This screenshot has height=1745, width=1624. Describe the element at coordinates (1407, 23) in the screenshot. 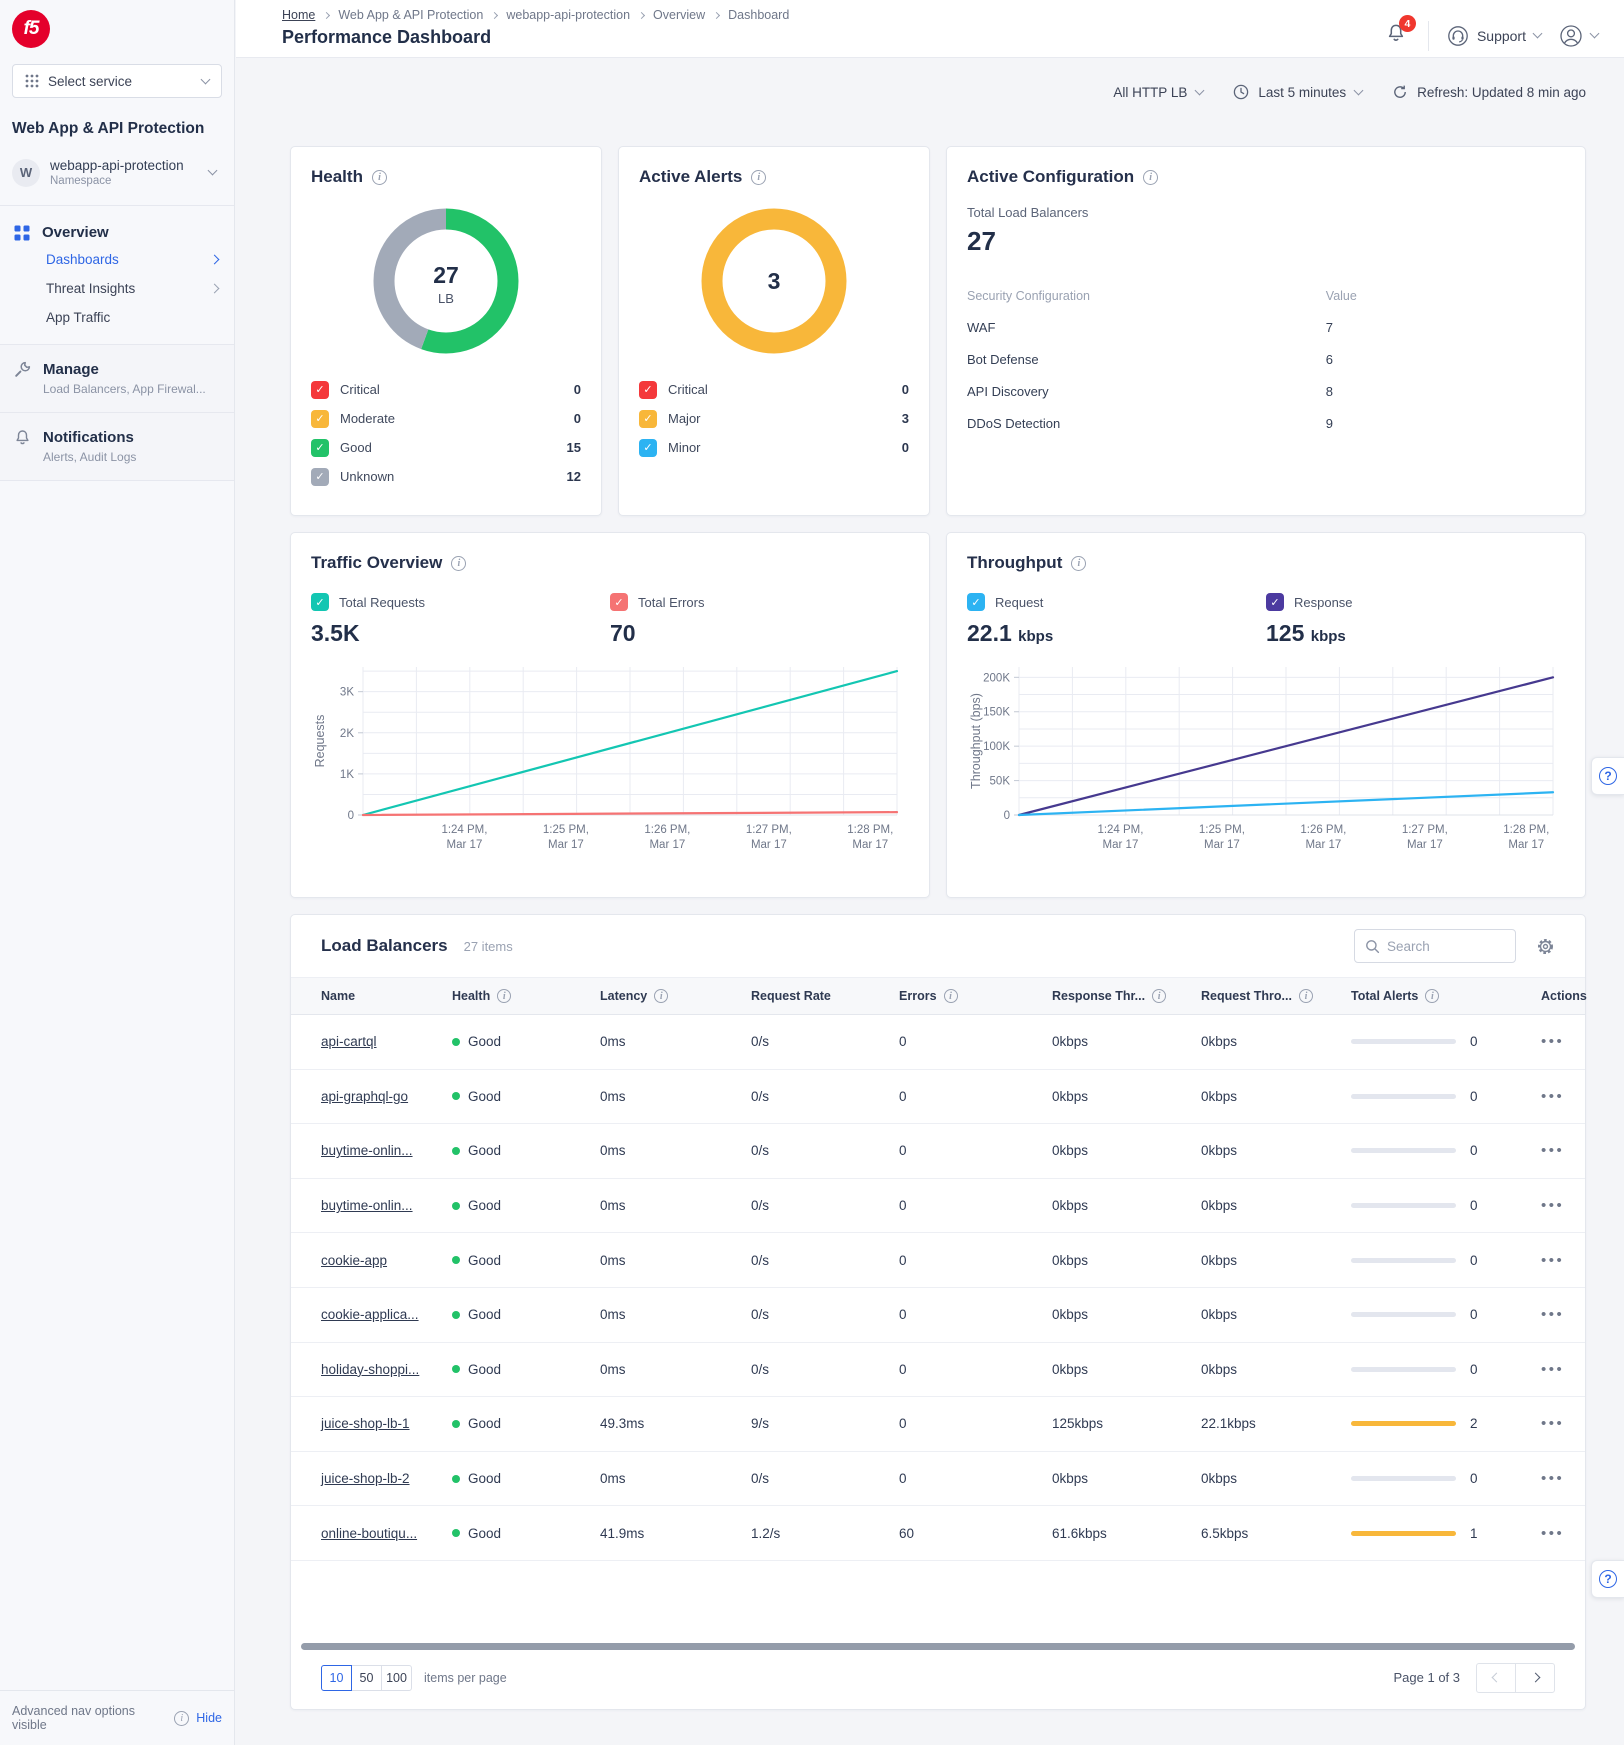

I see `notification-badge: 4` at that location.